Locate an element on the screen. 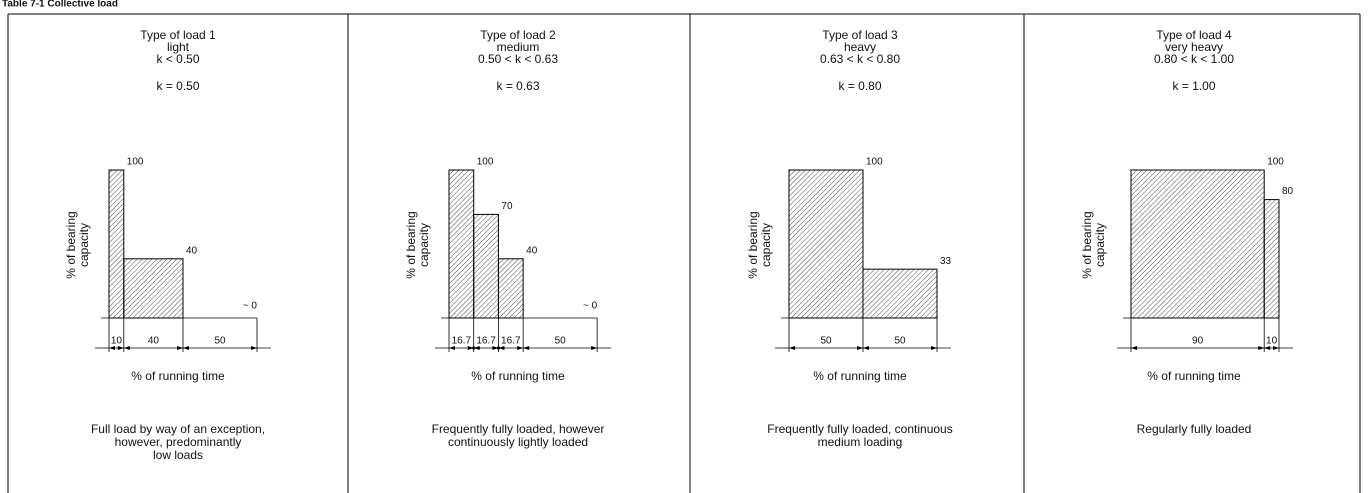  load-type-title: Type of load 4 is located at coordinates (1194, 35).